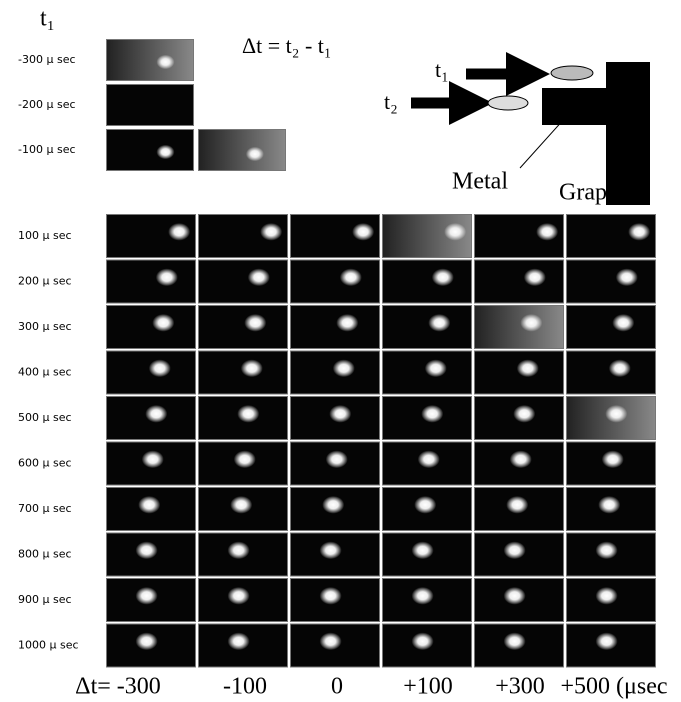 This screenshot has height=702, width=681. I want to click on graphite-label: Graphite, so click(601, 193).